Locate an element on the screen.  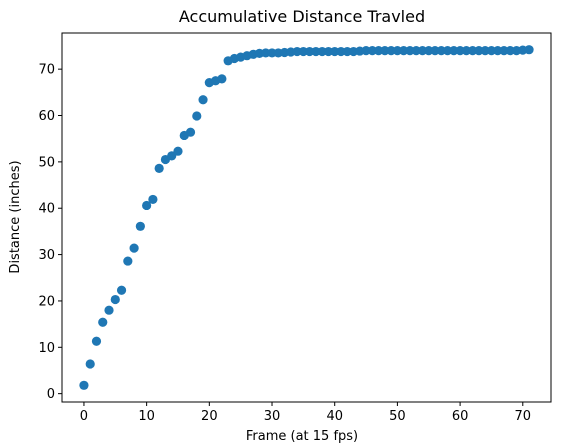
y-tick-label: 50 is located at coordinates (46, 162).